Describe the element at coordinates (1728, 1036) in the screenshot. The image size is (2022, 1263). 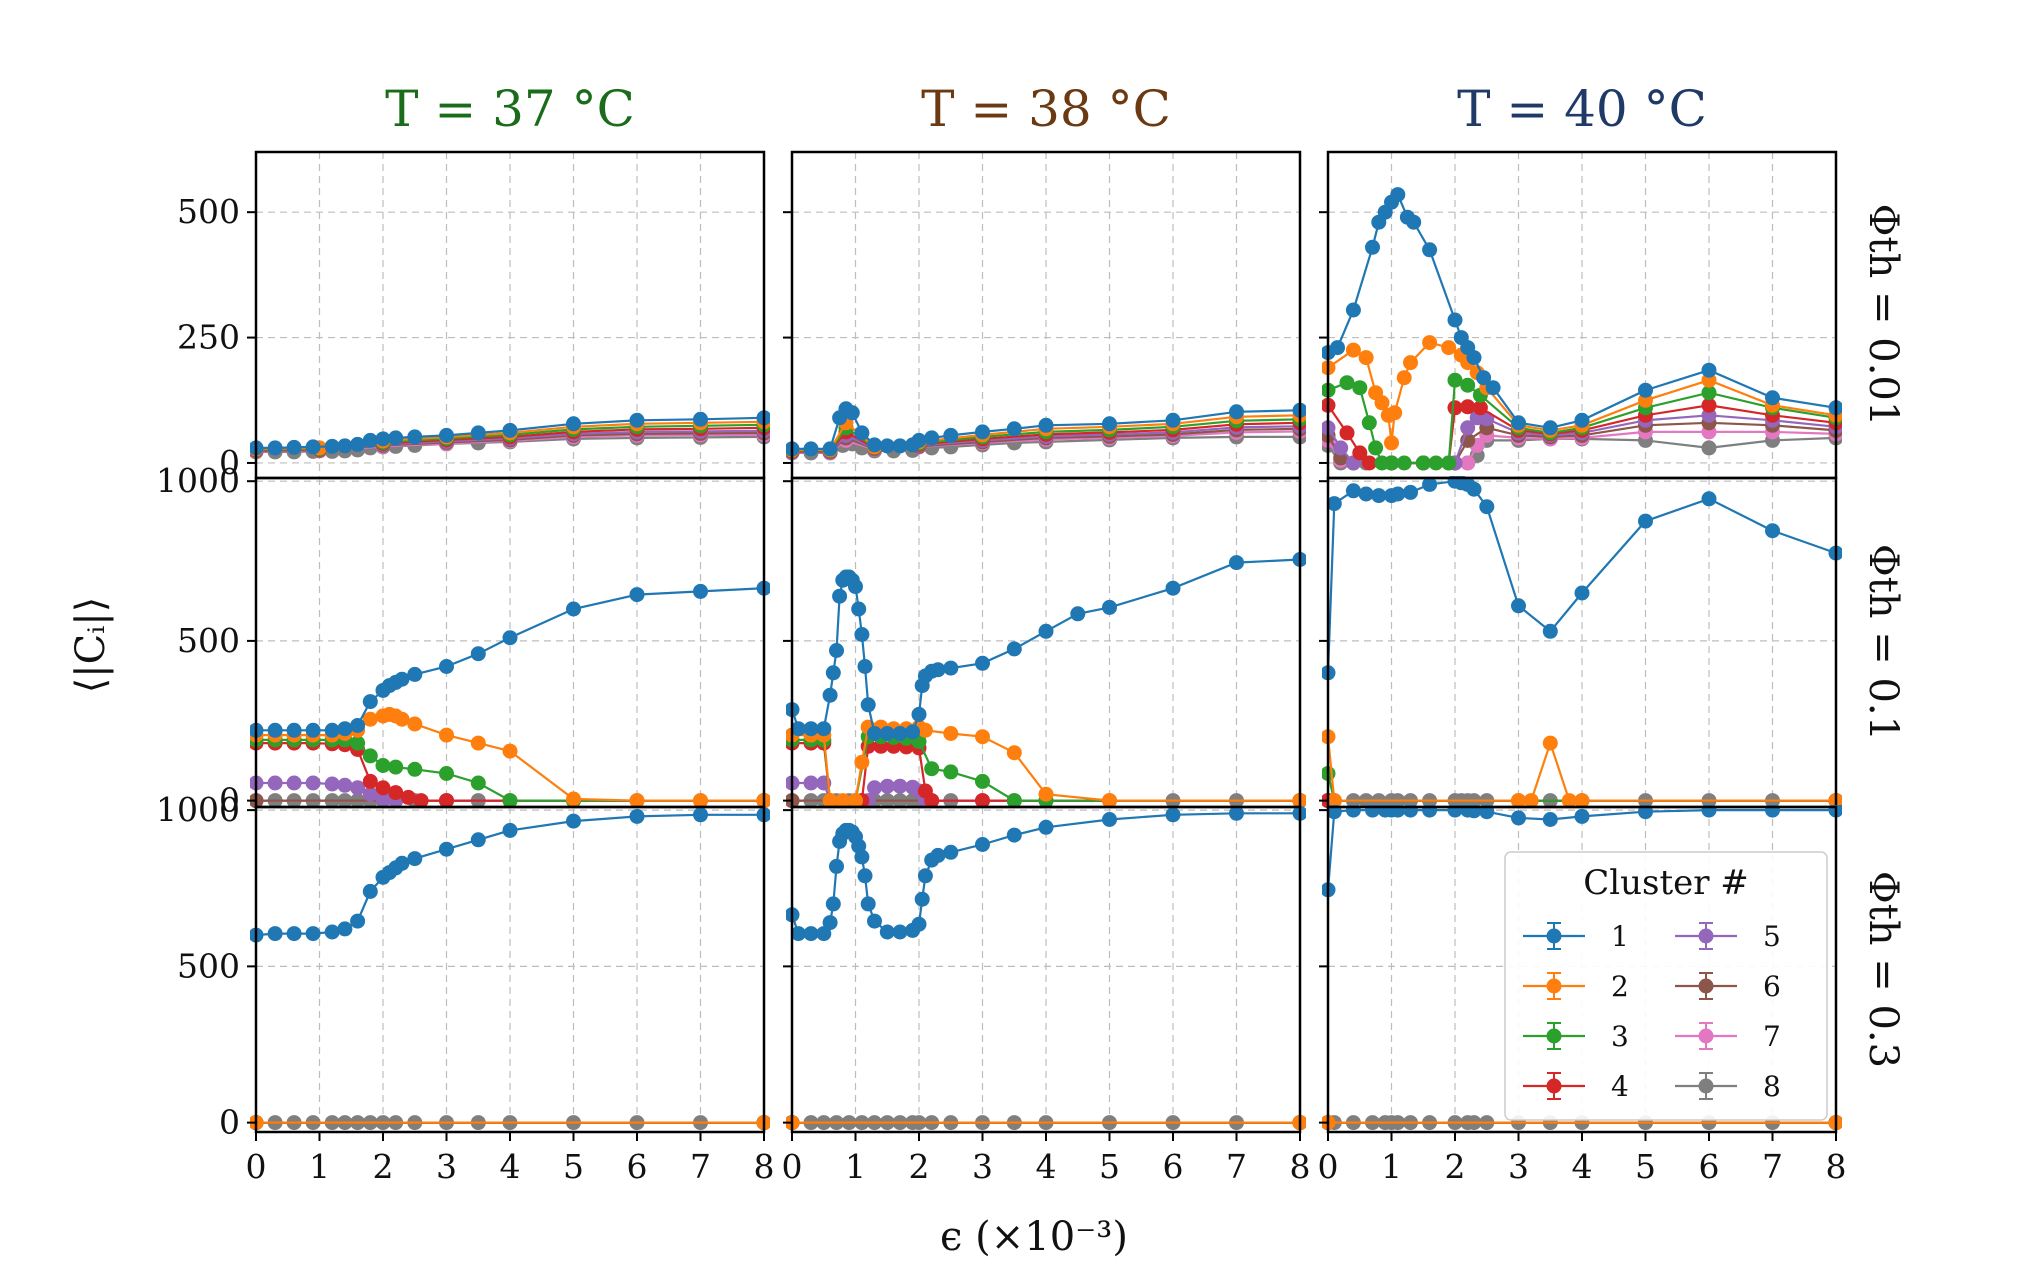
I see `legend-entry: 7` at that location.